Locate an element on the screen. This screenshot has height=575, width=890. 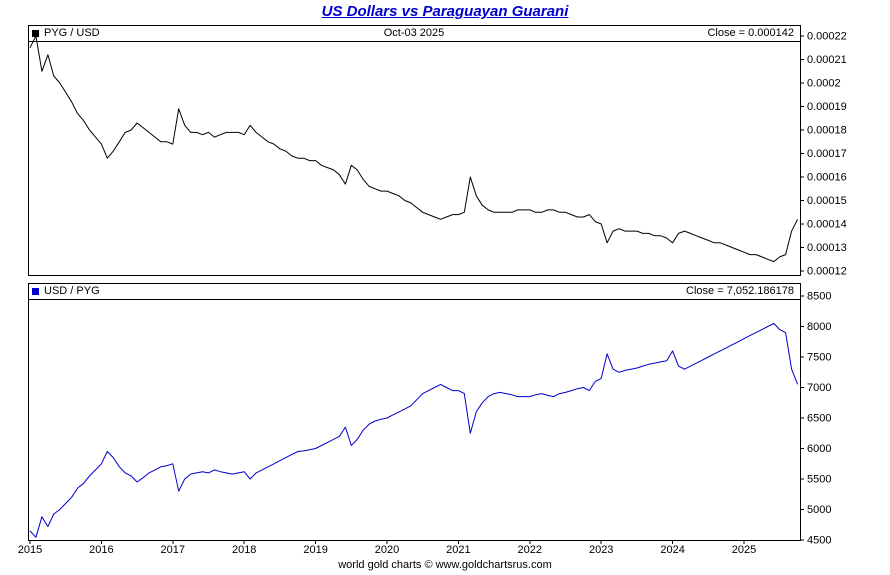
y-tick-label: 0.00018 is located at coordinates (827, 131).